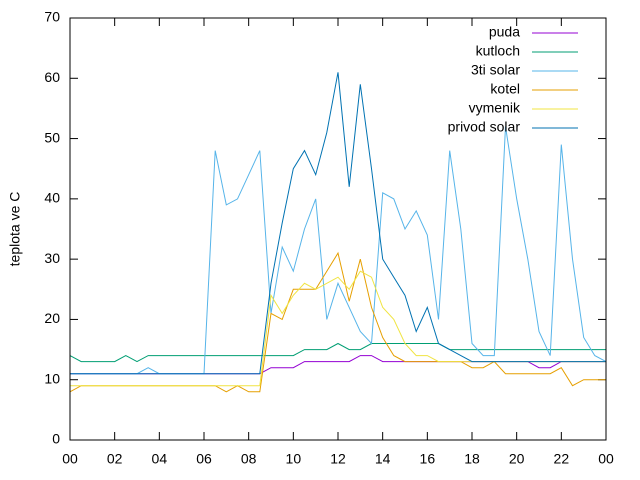 The height and width of the screenshot is (480, 640). What do you see at coordinates (52, 77) in the screenshot?
I see `y-tick-label: 60` at bounding box center [52, 77].